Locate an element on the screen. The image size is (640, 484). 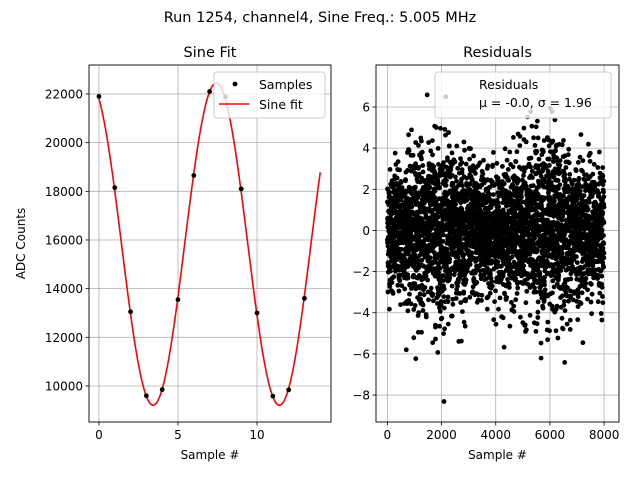
y-tick-label: 4 is located at coordinates (366, 149).